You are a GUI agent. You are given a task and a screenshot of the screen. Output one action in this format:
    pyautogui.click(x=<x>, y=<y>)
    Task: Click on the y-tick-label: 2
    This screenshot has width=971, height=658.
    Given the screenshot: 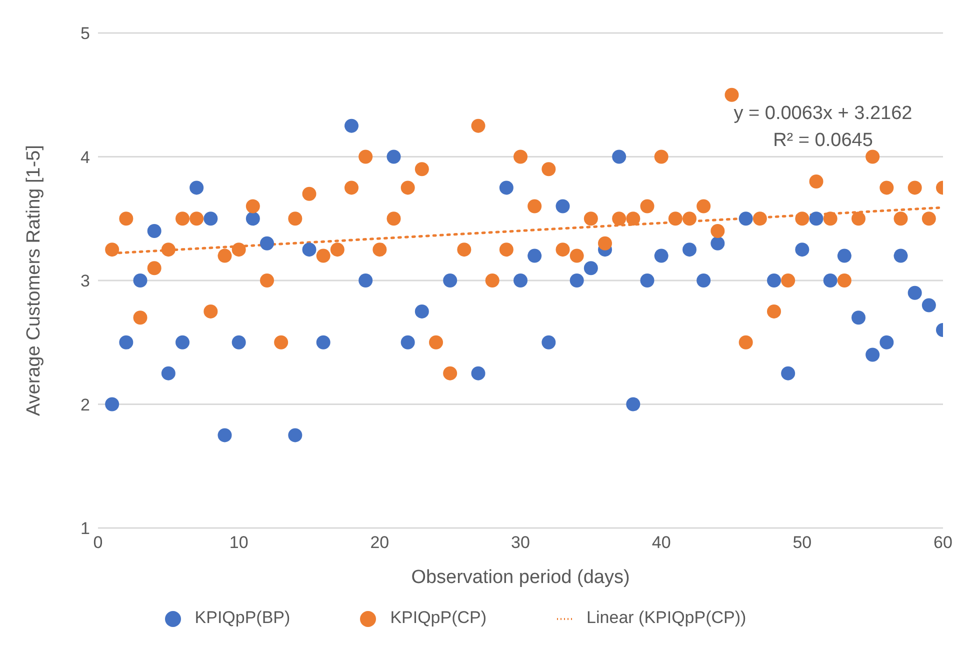 What is the action you would take?
    pyautogui.click(x=85, y=404)
    